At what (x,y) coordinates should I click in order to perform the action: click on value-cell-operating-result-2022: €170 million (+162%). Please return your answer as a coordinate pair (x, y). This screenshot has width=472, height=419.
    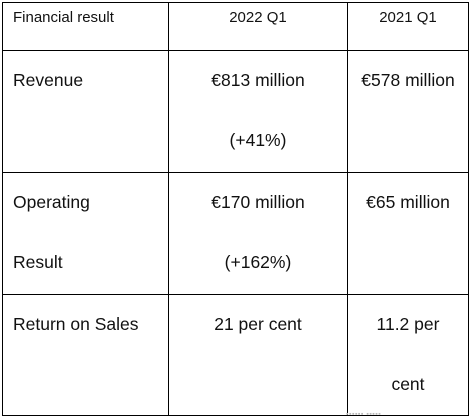
    Looking at the image, I should click on (258, 233).